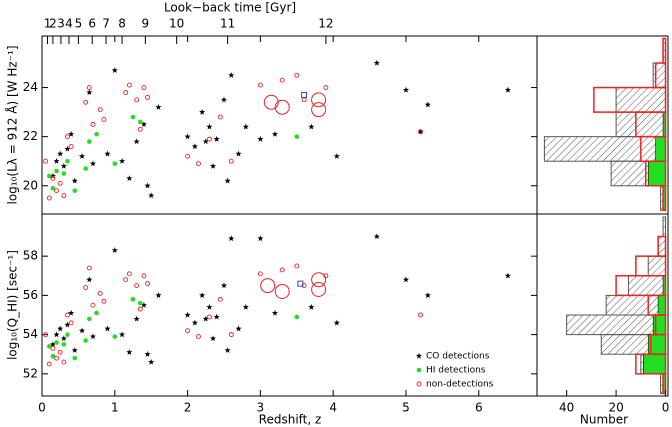 This screenshot has height=427, width=672. Describe the element at coordinates (61, 24) in the screenshot. I see `top-tick-label: 3` at that location.